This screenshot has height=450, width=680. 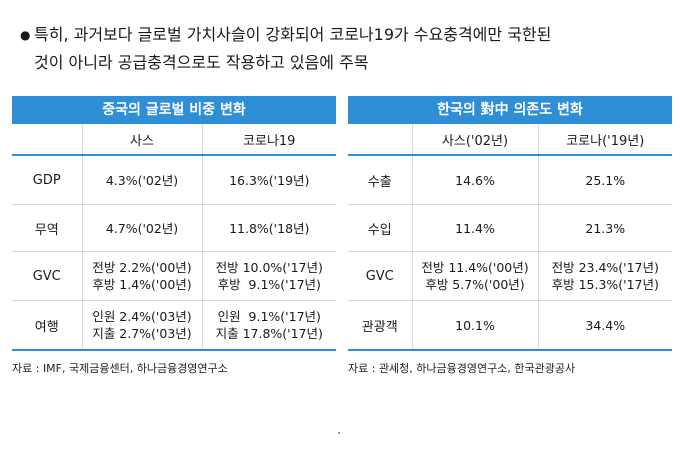 What do you see at coordinates (604, 228) in the screenshot?
I see `table-cell: 21.3%` at bounding box center [604, 228].